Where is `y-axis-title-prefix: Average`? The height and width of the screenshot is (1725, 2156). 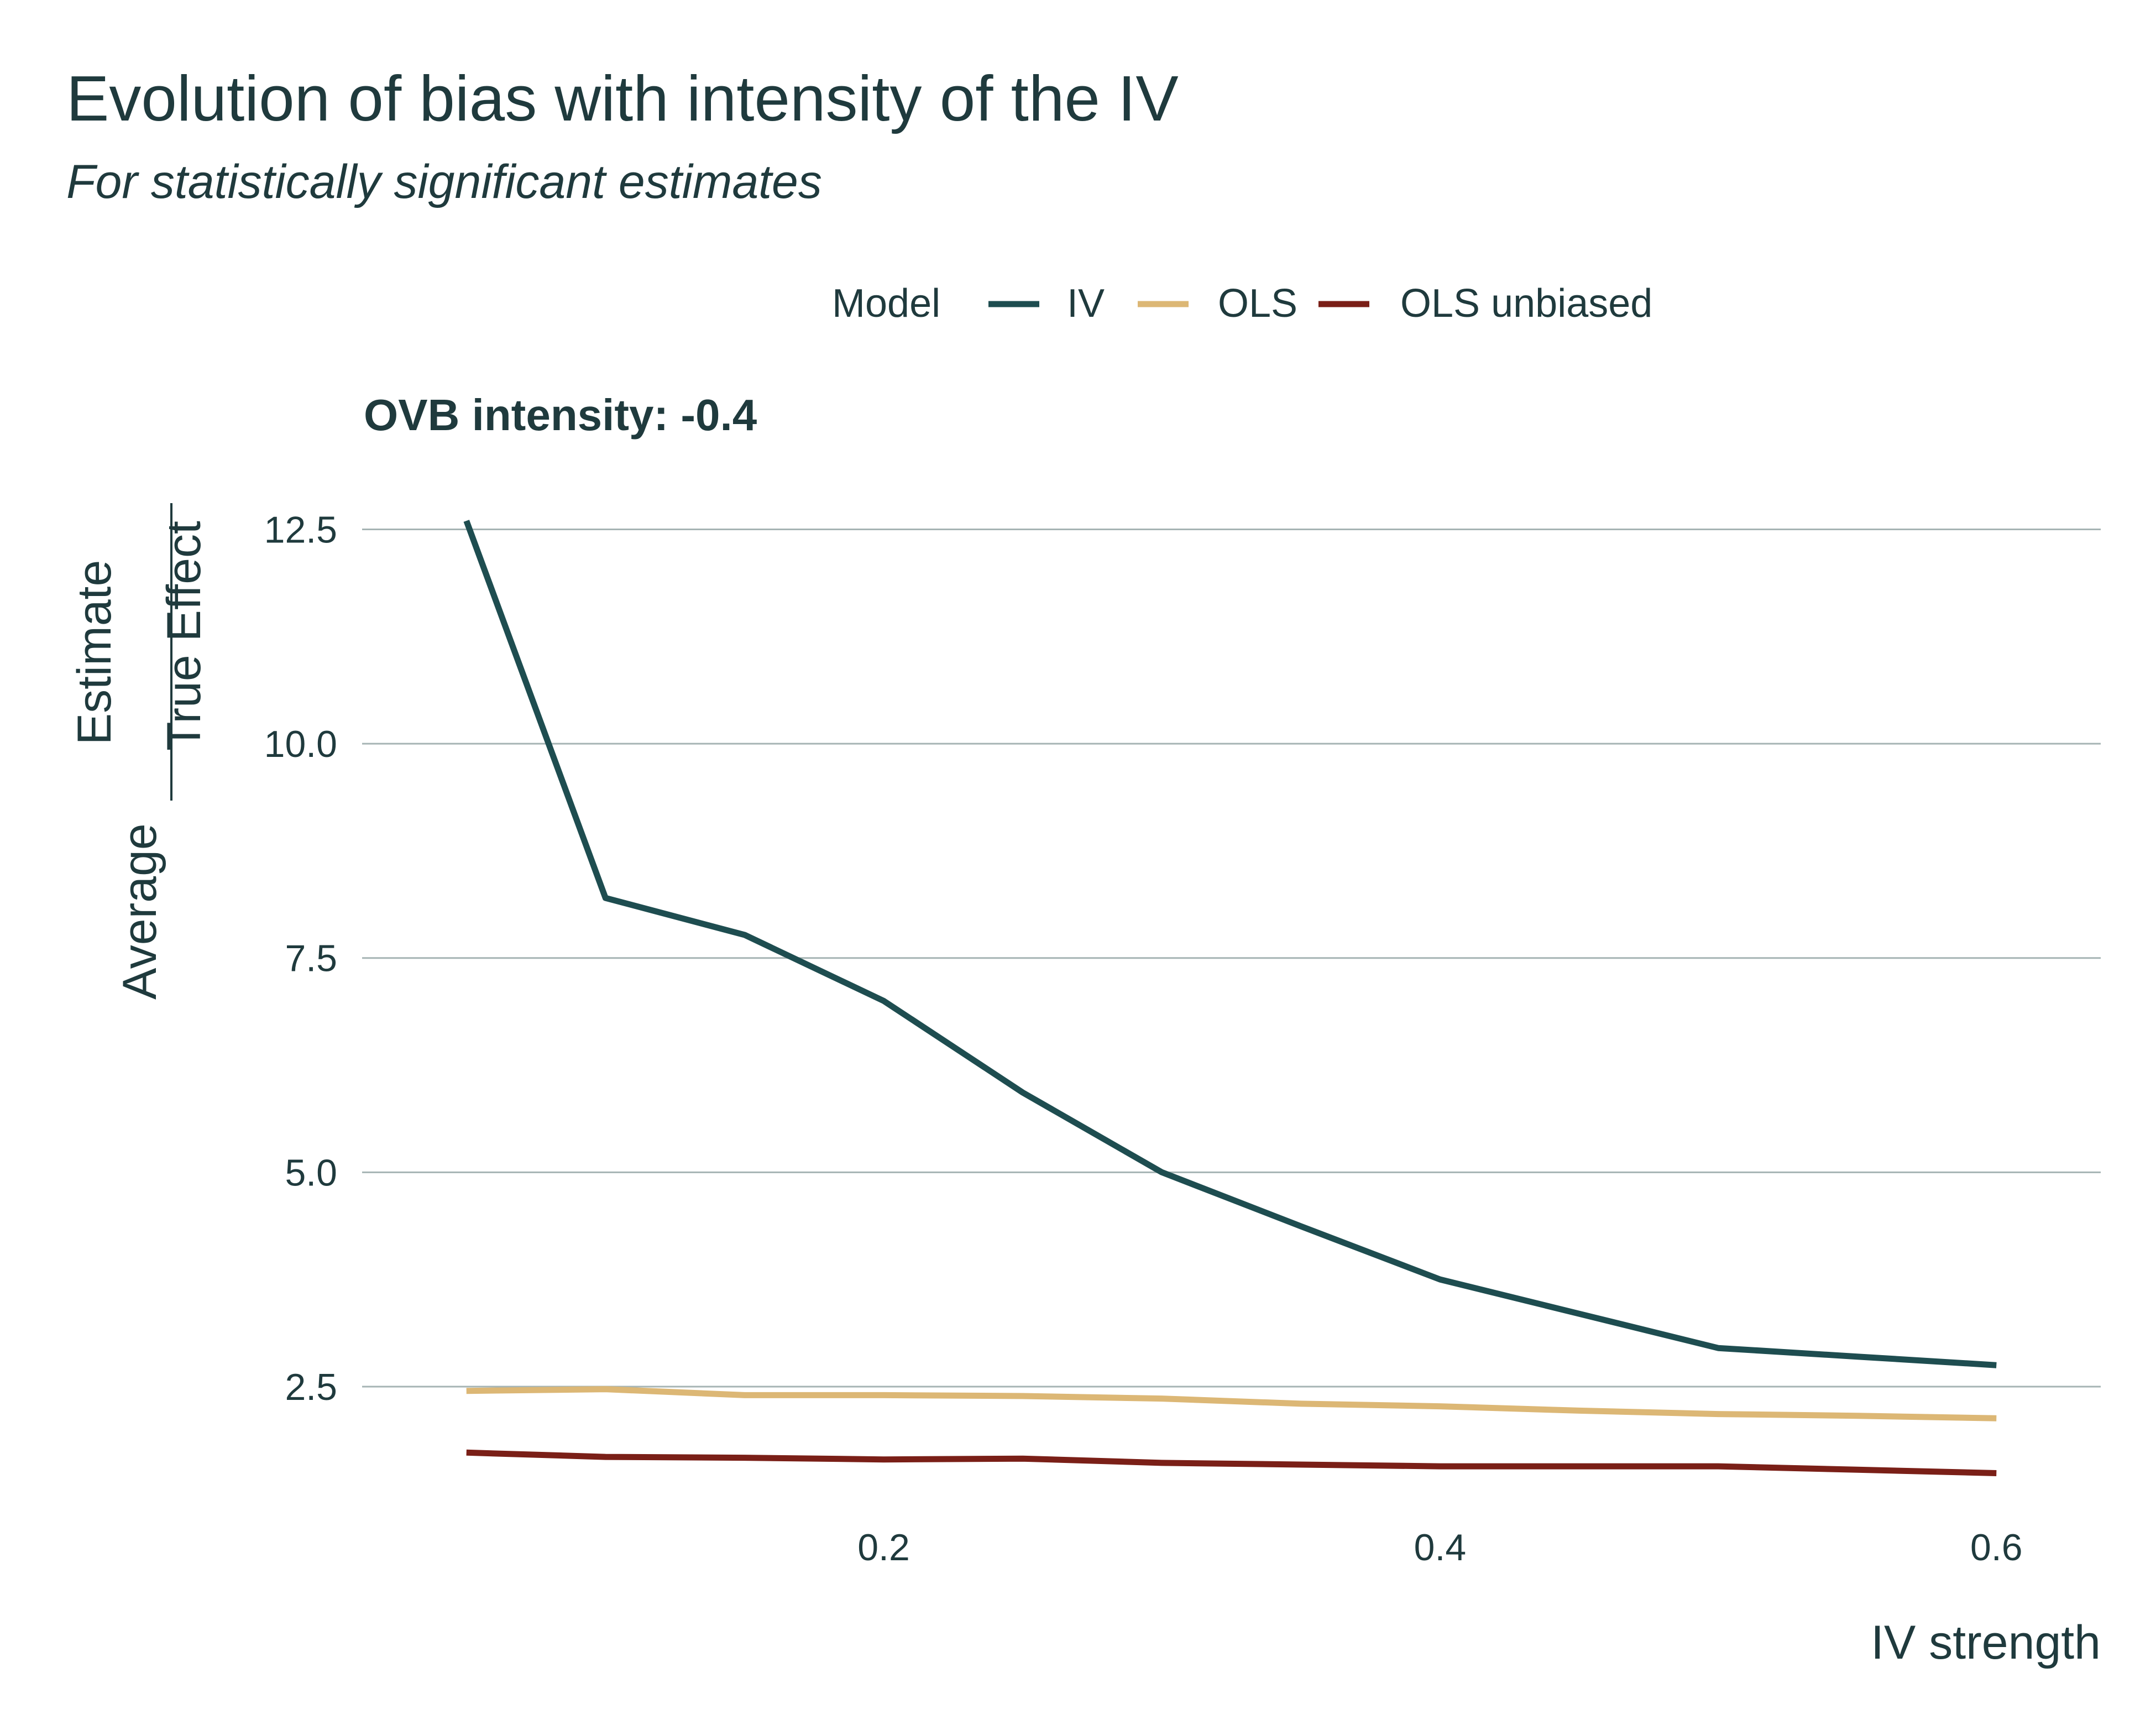 y-axis-title-prefix: Average is located at coordinates (139, 911).